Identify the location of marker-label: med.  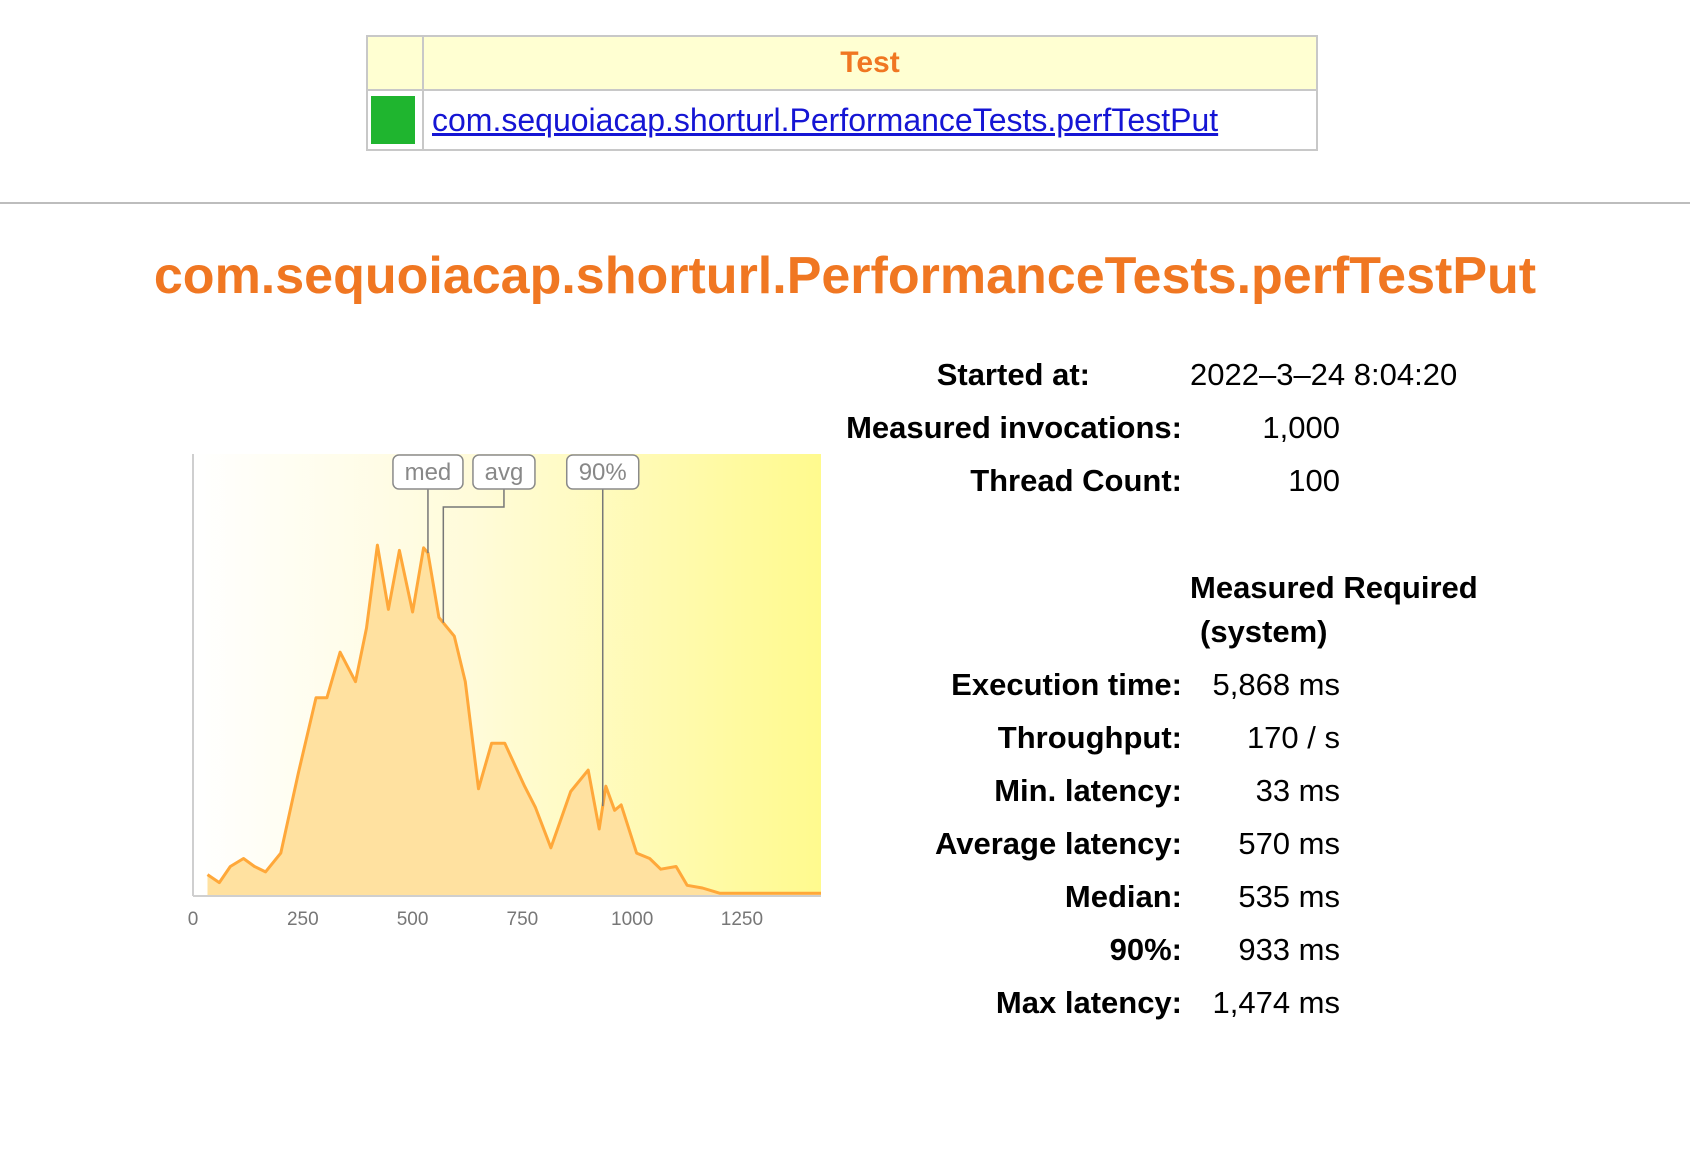
(428, 472).